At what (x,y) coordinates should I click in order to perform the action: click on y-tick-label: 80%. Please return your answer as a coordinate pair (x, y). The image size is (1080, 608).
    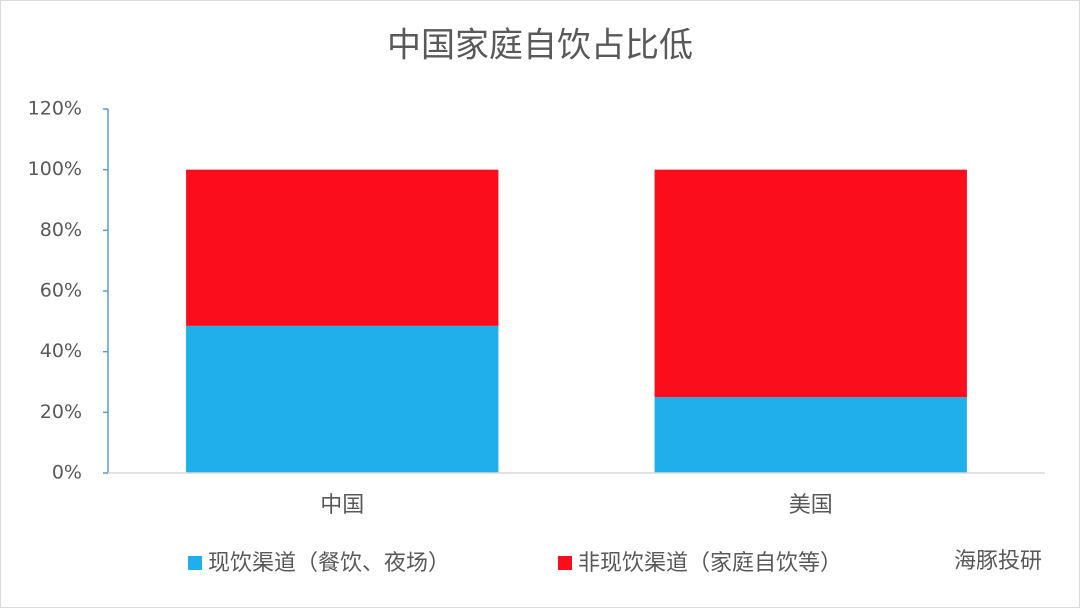
    Looking at the image, I should click on (61, 230).